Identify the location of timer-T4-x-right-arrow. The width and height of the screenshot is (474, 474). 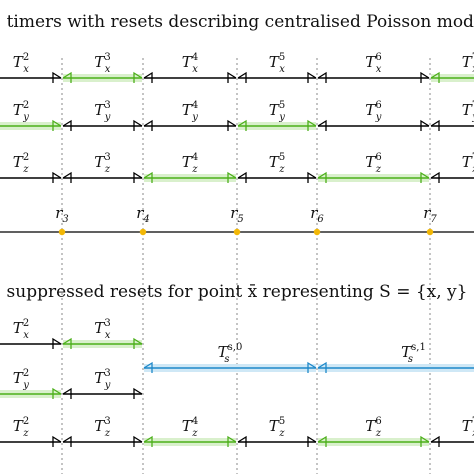
(232, 77).